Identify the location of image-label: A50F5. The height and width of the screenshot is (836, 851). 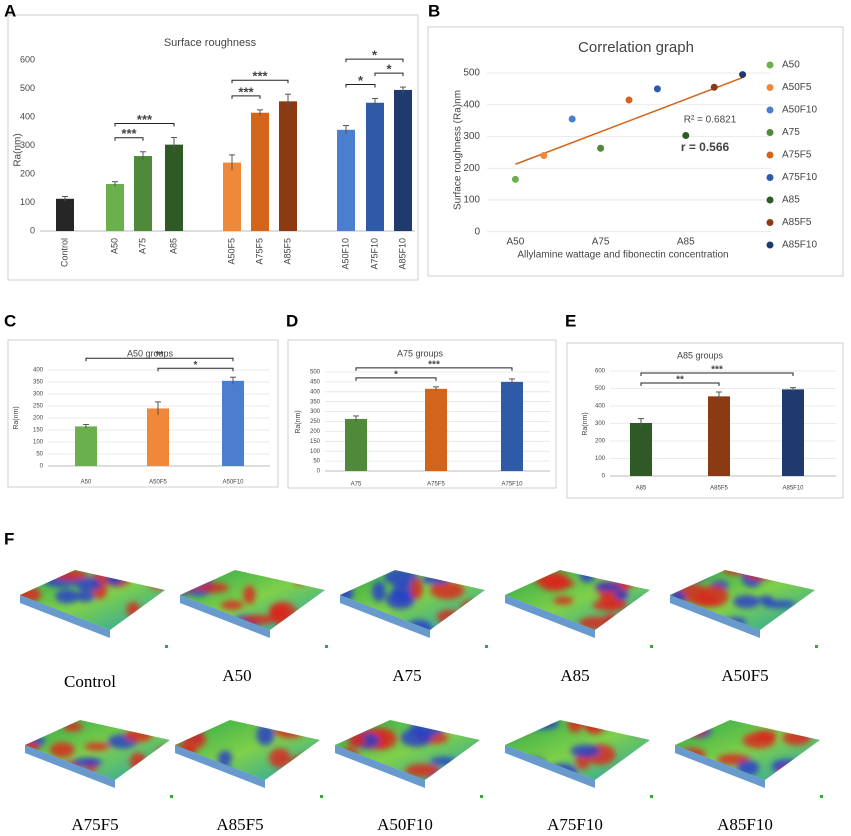
(744, 675).